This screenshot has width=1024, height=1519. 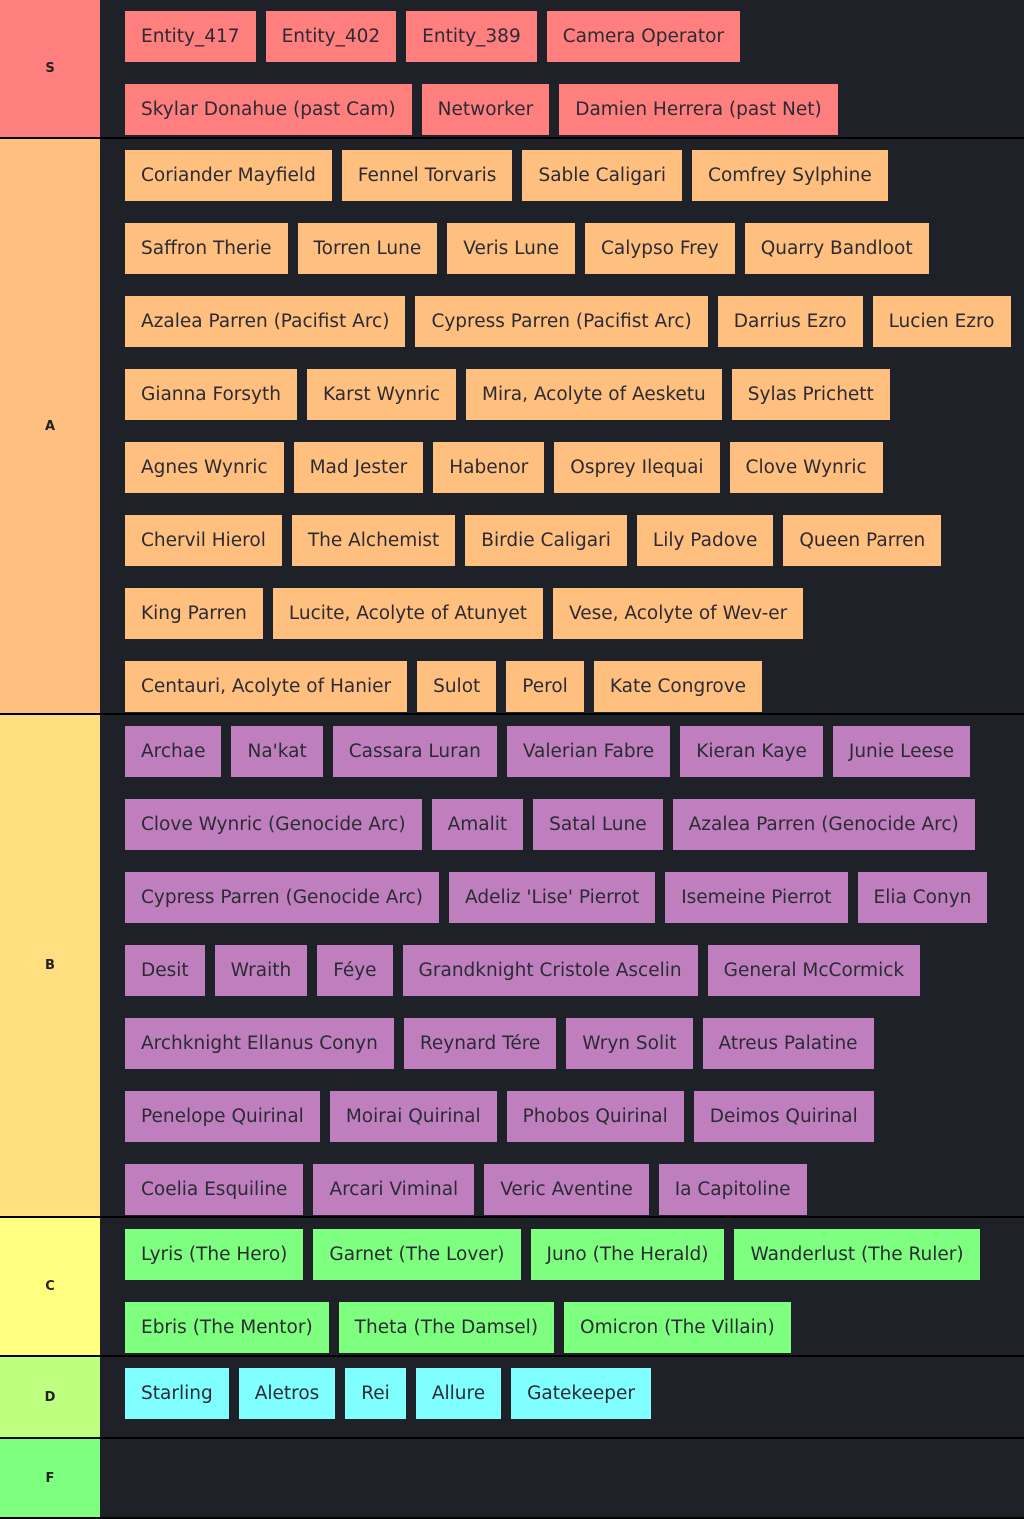 I want to click on tier-item: Cassara Luran, so click(x=414, y=751).